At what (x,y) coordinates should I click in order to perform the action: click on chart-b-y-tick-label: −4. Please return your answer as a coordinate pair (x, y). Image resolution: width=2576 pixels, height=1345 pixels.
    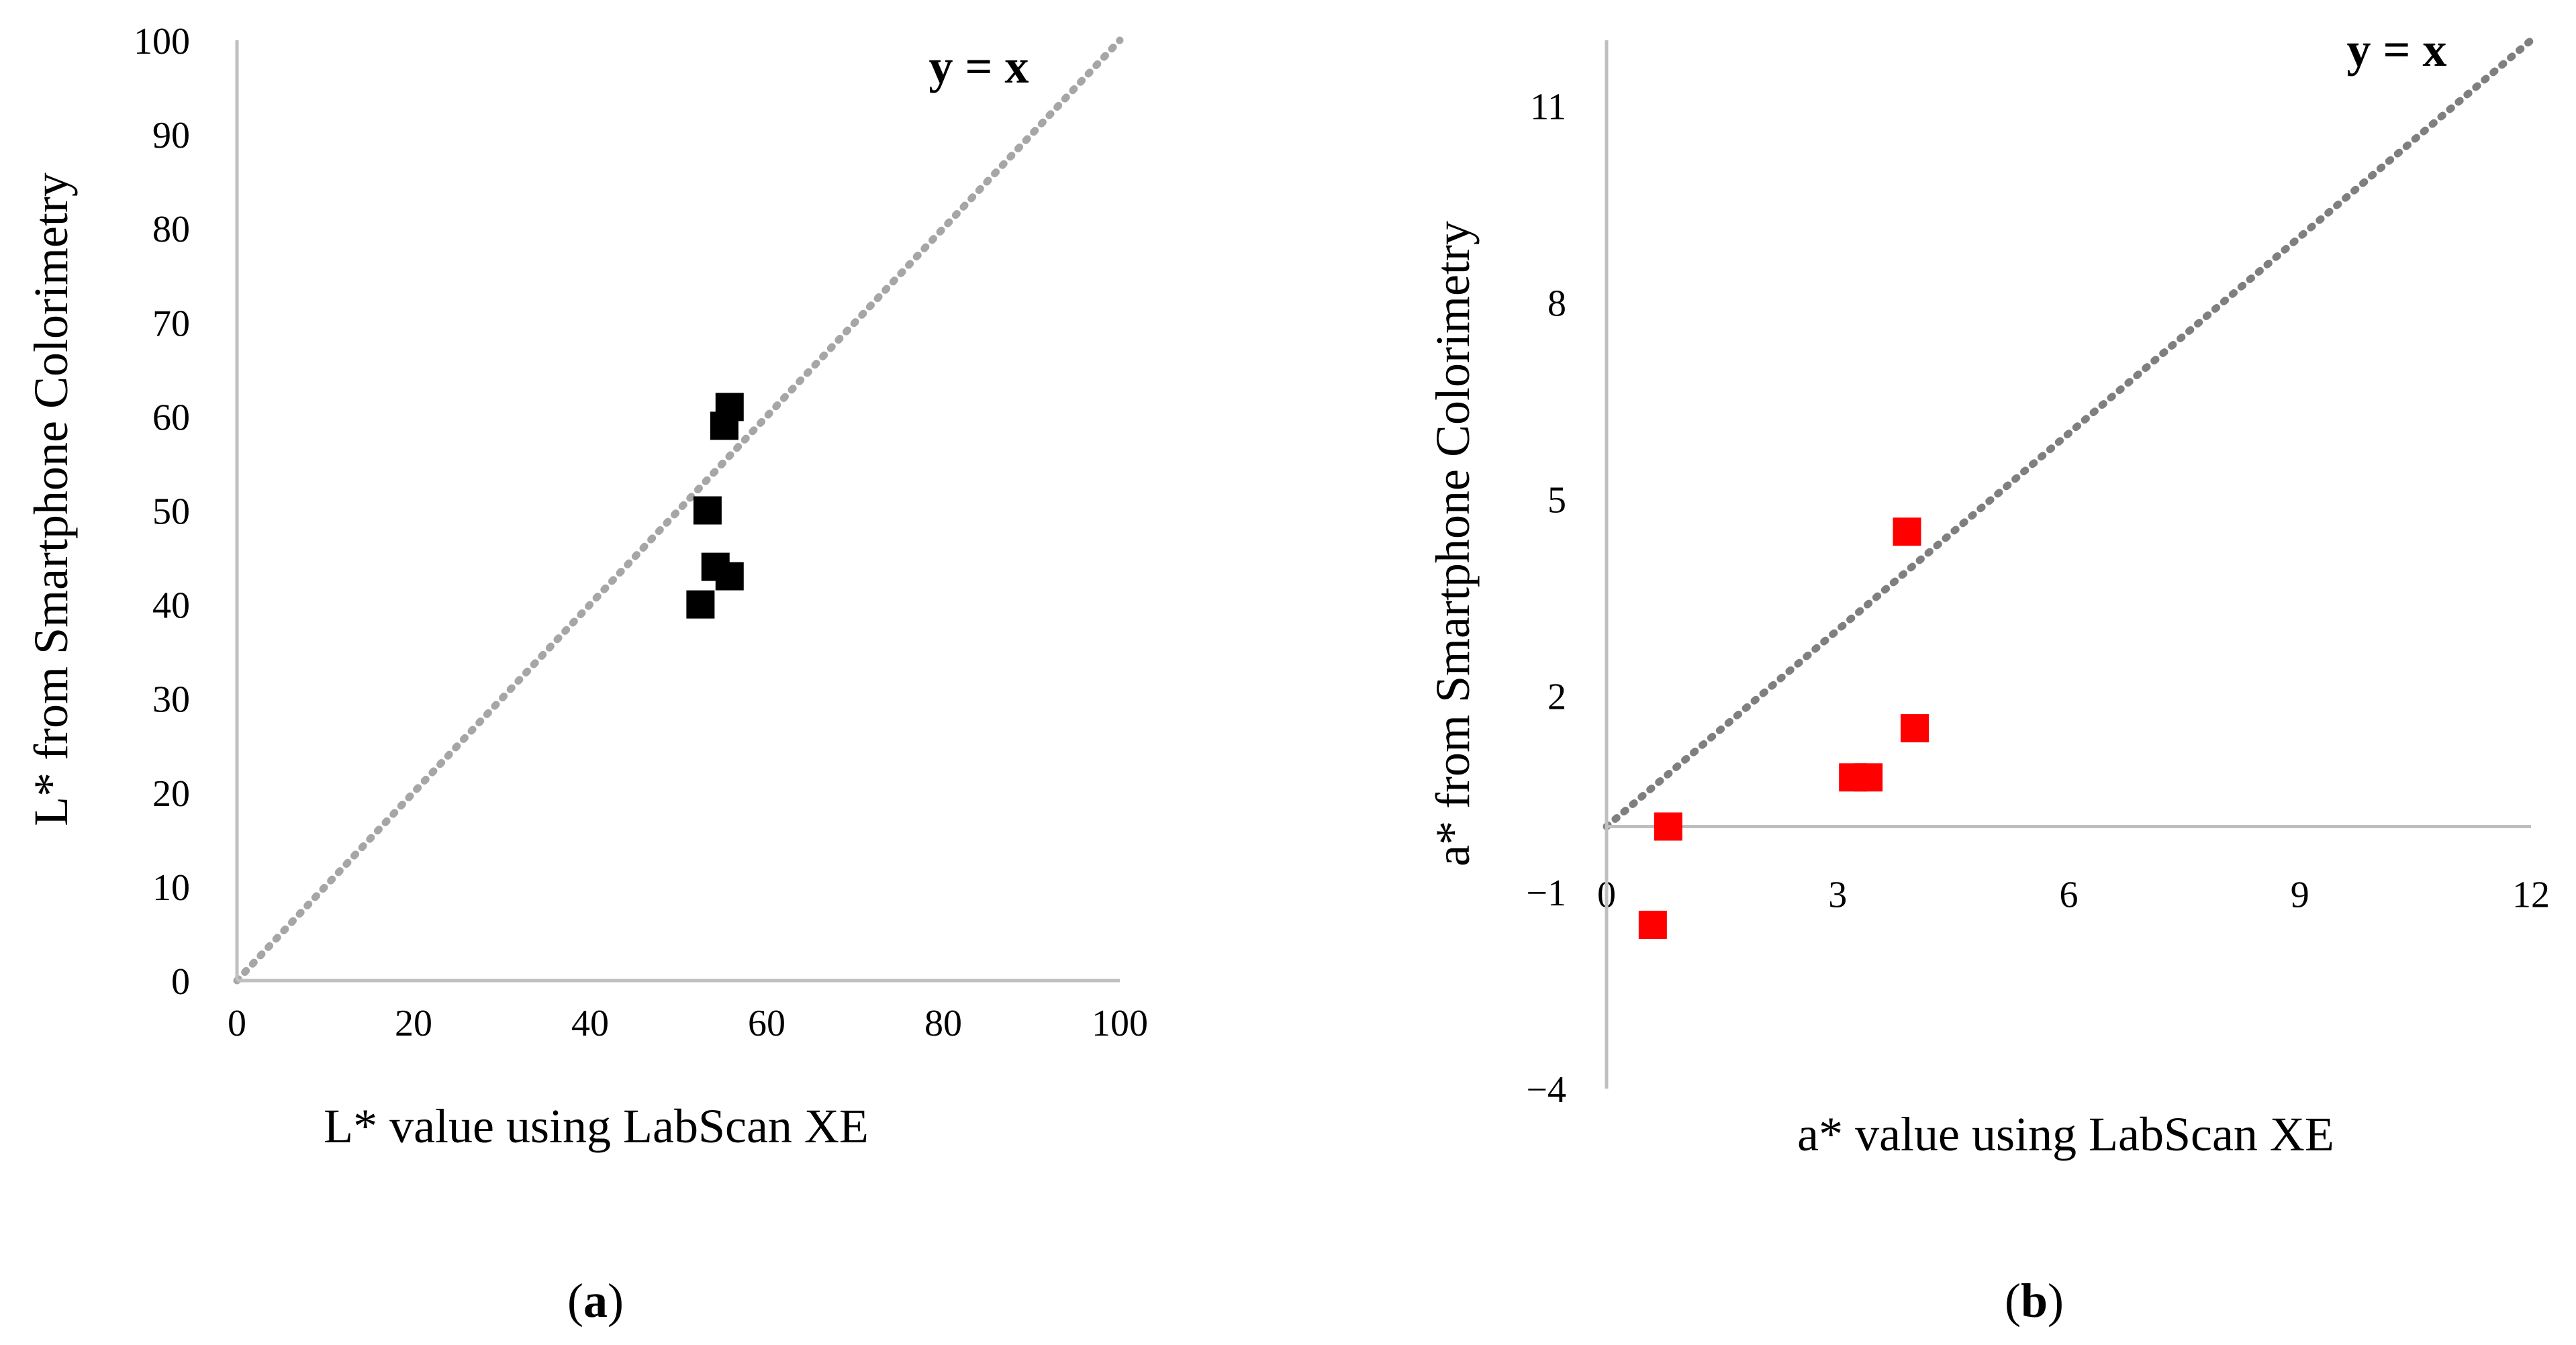
    Looking at the image, I should click on (1546, 1090).